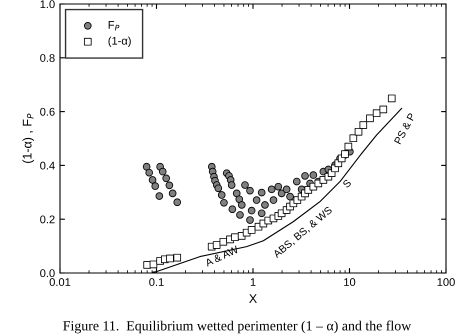 This screenshot has width=474, height=335. What do you see at coordinates (28, 138) in the screenshot?
I see `y-axis-title: (1-α) , F$_{P}$` at bounding box center [28, 138].